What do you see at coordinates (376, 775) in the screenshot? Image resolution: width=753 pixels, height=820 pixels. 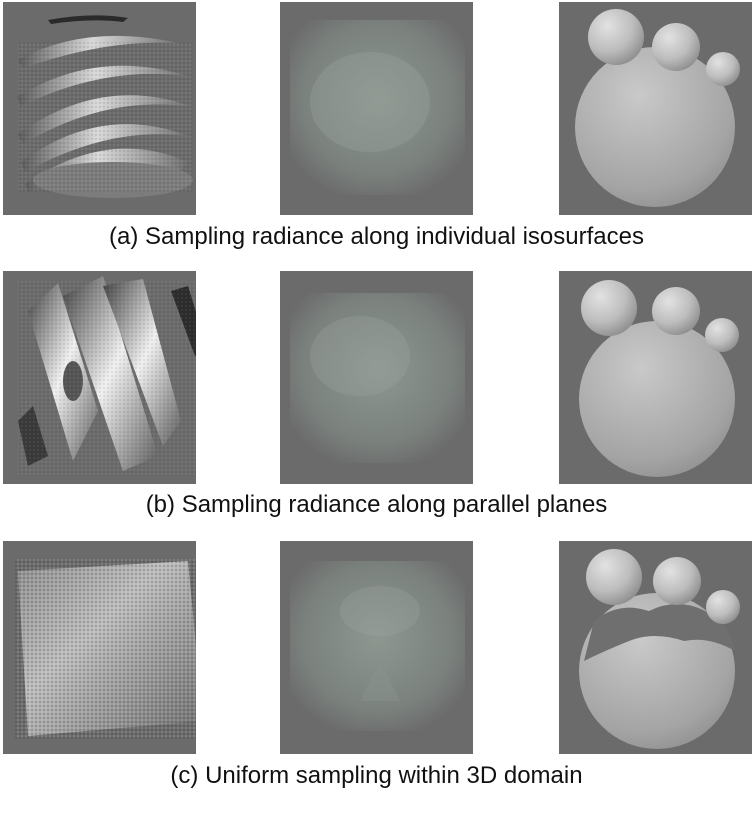 I see `caption-row-c: (c) Uniform sampling within 3D domain` at bounding box center [376, 775].